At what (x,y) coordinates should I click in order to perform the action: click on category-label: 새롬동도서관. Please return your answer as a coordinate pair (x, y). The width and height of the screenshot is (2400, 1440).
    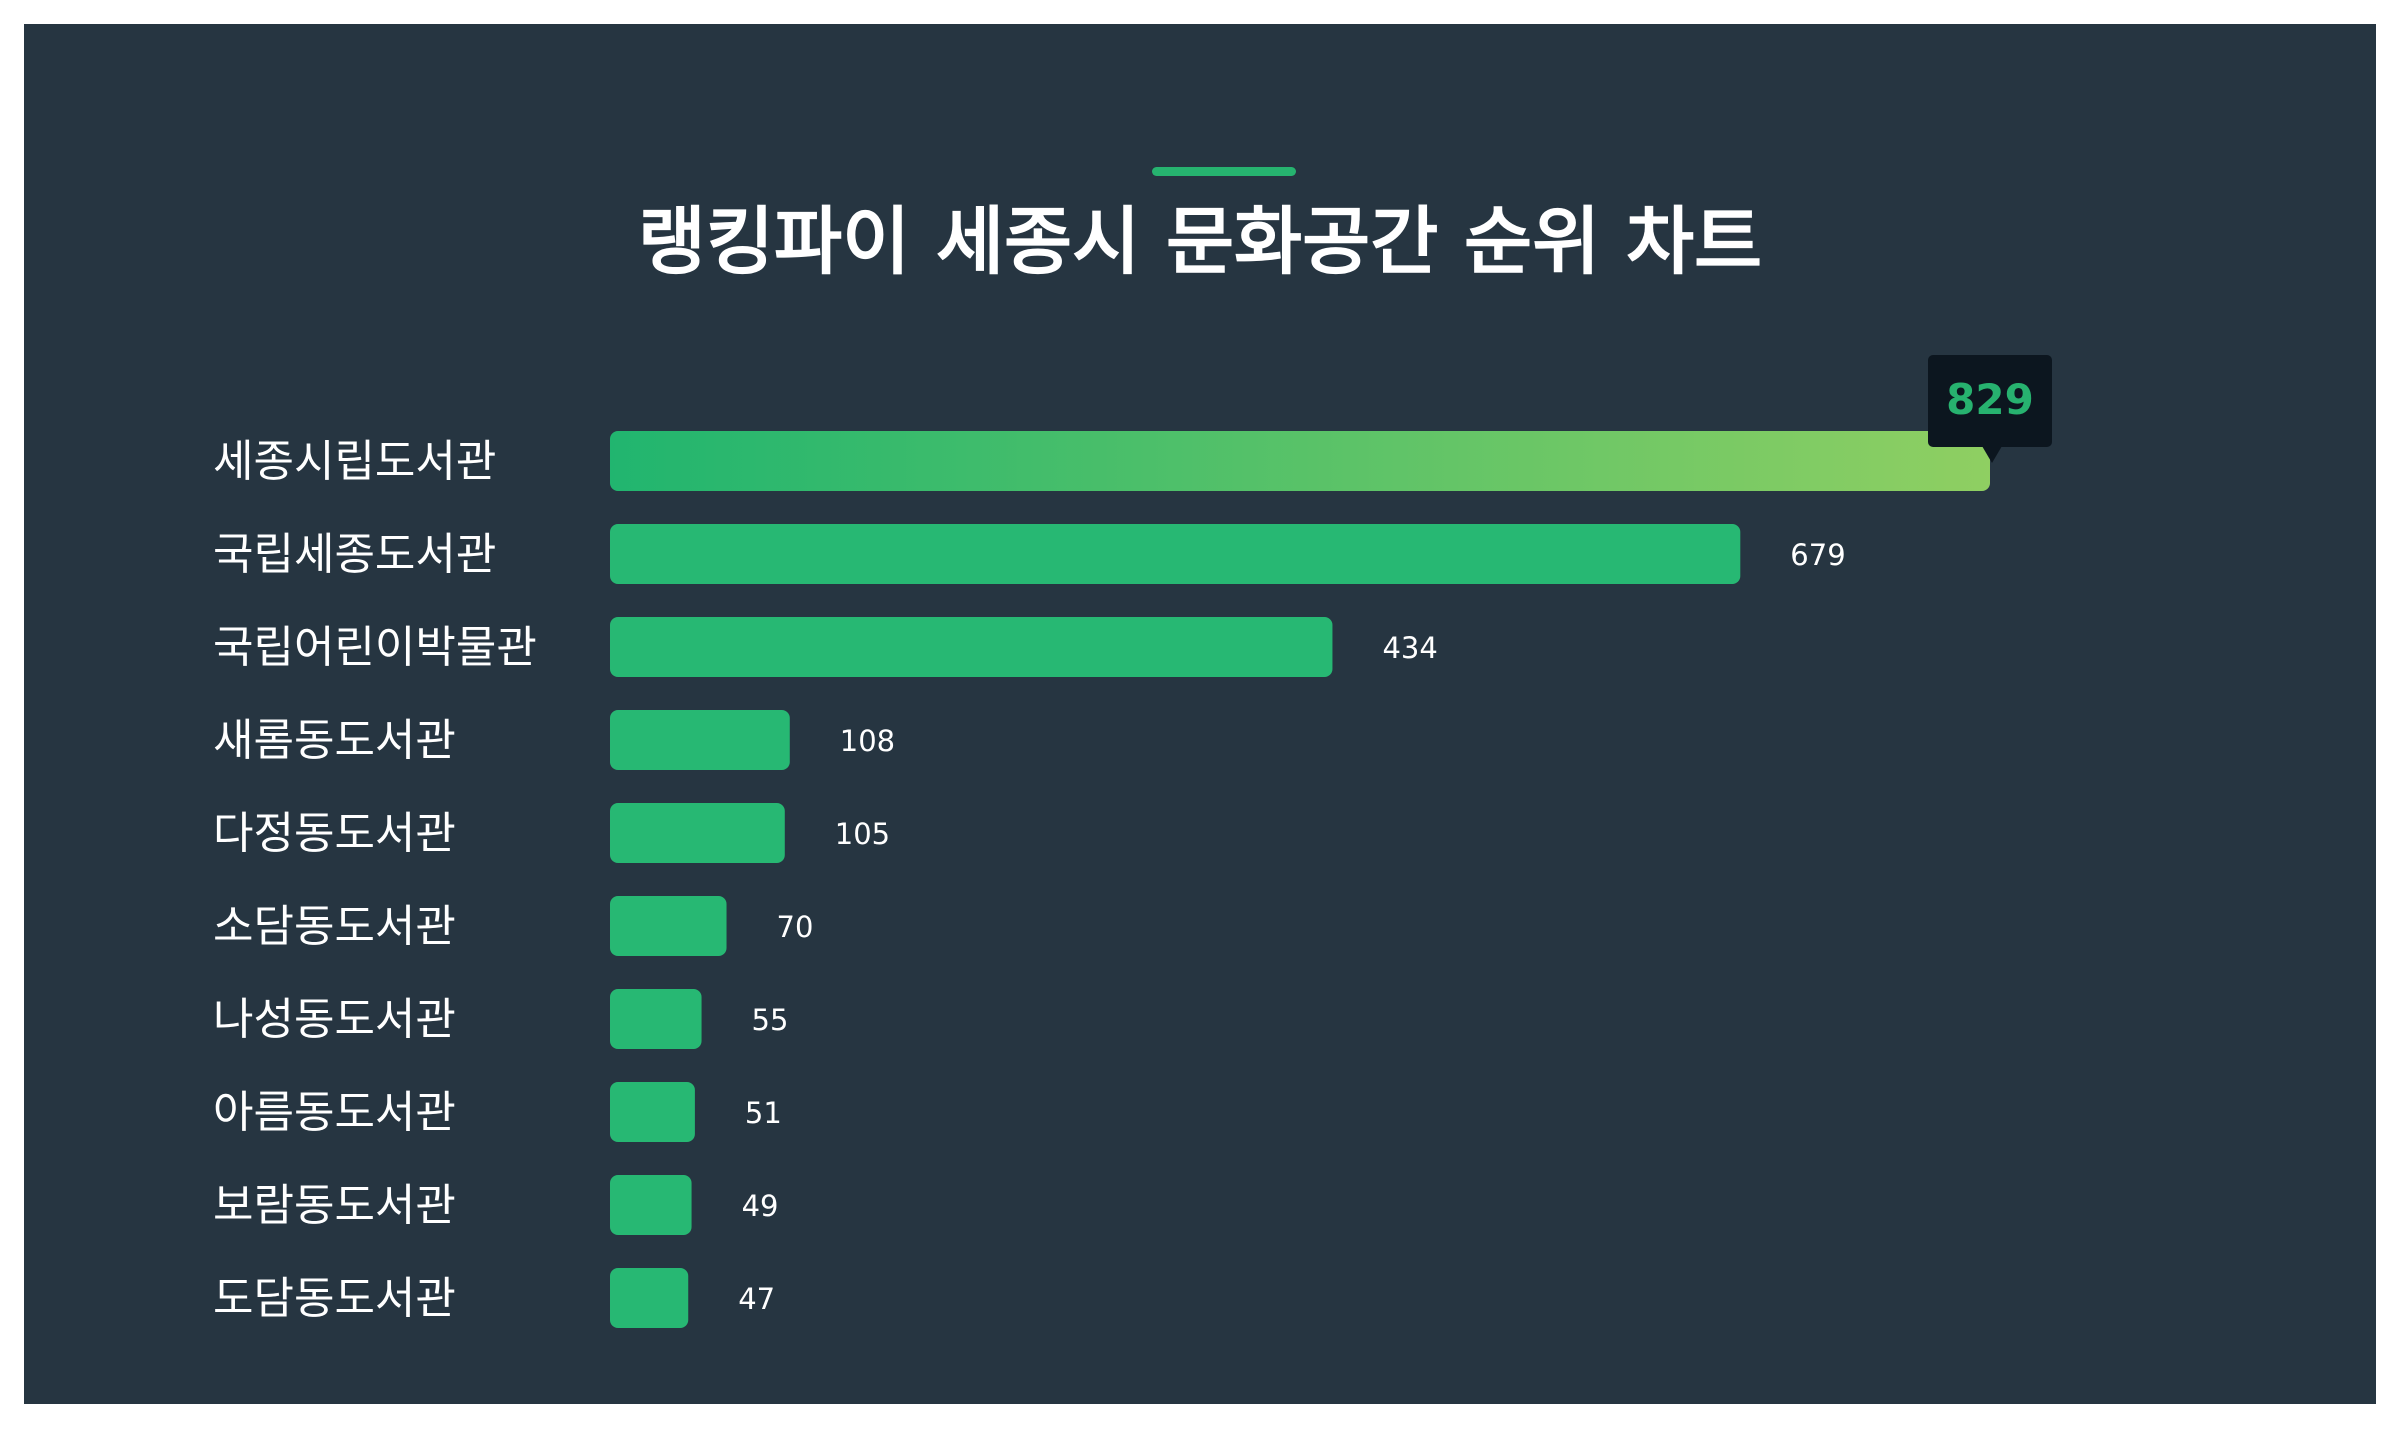
    Looking at the image, I should click on (334, 740).